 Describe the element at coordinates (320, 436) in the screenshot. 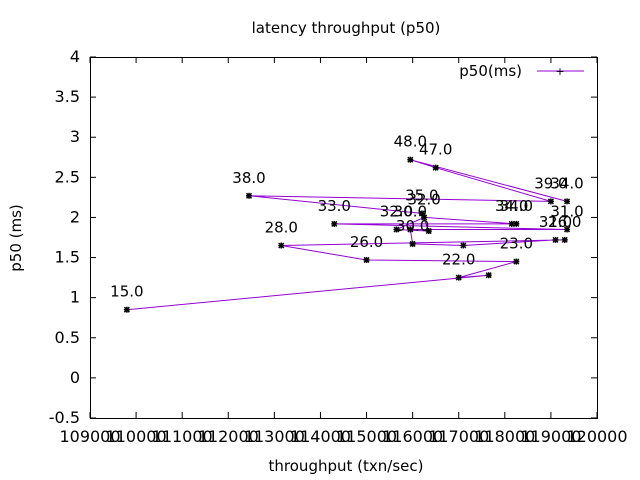

I see `x-tick-label: 114000` at that location.